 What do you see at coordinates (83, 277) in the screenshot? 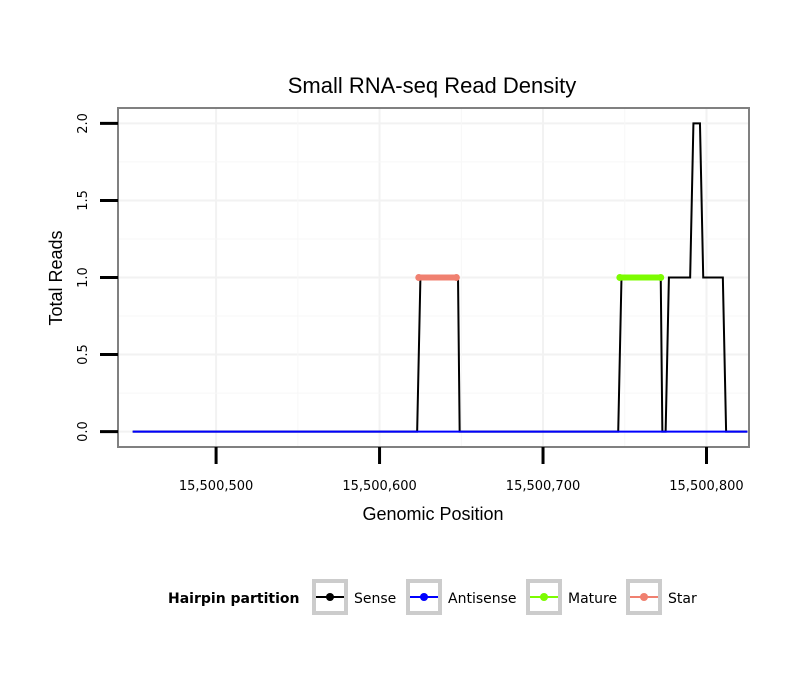
I see `y-tick-label-2: 1.0` at bounding box center [83, 277].